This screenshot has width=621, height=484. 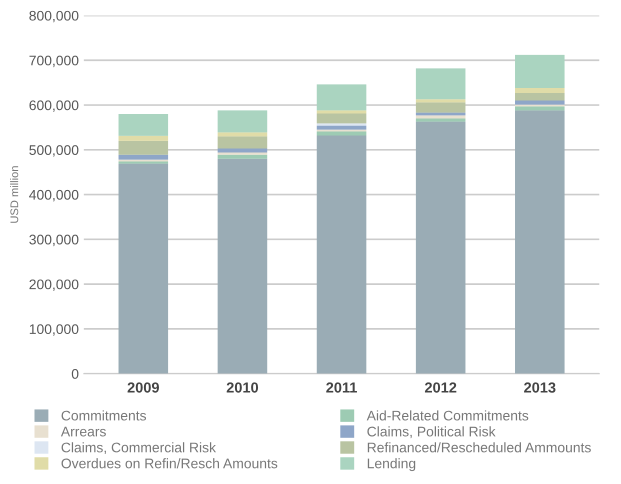 I want to click on x-tick-label: 2012, so click(x=440, y=387).